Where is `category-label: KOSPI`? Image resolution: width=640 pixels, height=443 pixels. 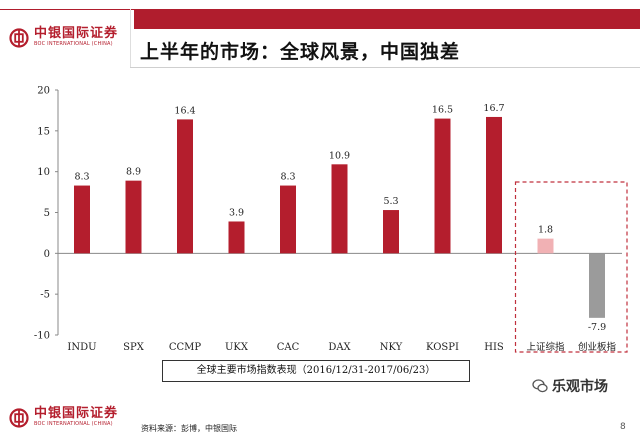
category-label: KOSPI is located at coordinates (442, 347).